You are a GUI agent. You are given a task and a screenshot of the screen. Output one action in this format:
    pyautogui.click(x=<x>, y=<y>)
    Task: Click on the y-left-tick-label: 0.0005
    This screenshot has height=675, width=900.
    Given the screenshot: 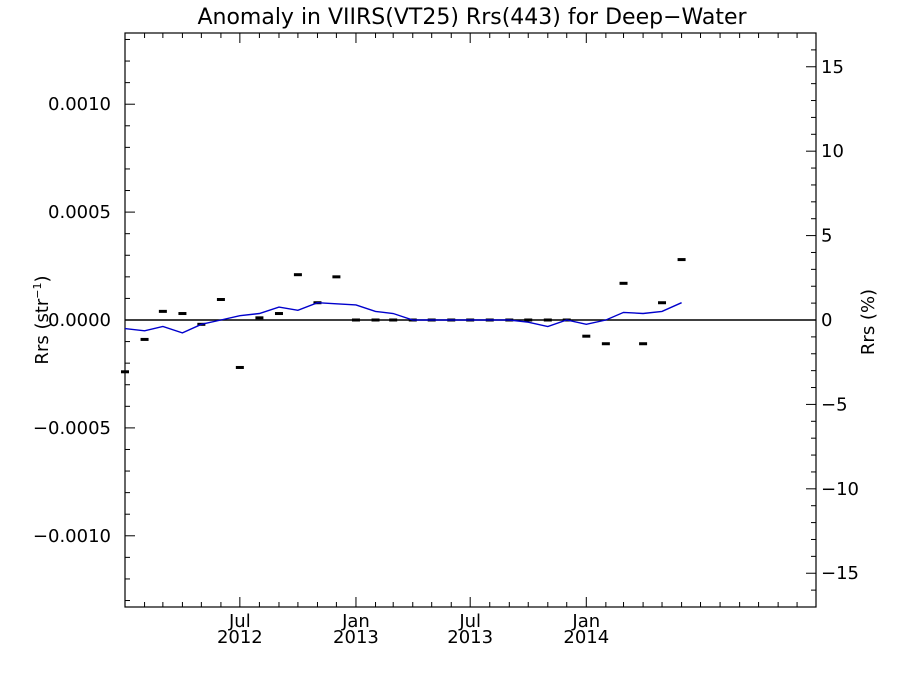 What is the action you would take?
    pyautogui.click(x=79, y=212)
    